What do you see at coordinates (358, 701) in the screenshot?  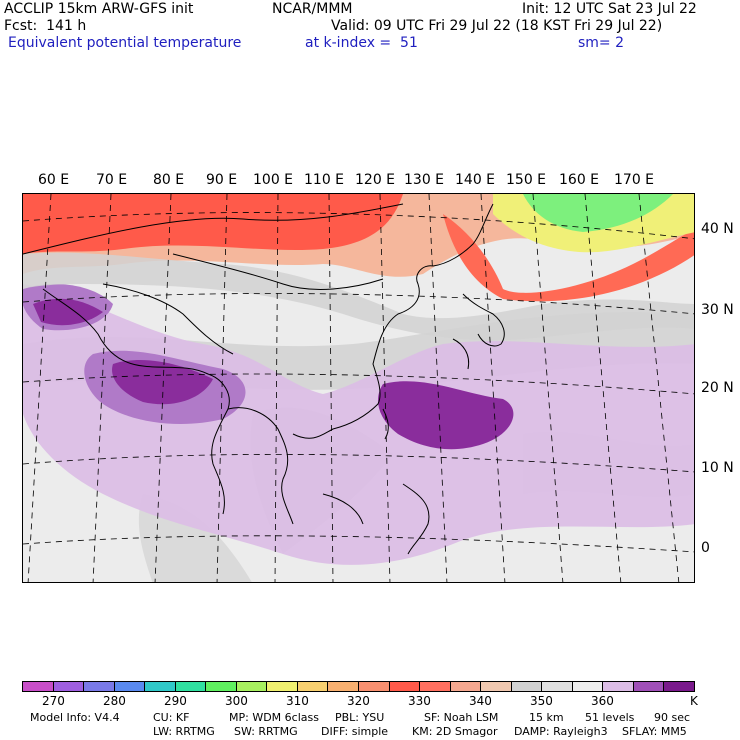 I see `colorbar-tick-label: 320` at bounding box center [358, 701].